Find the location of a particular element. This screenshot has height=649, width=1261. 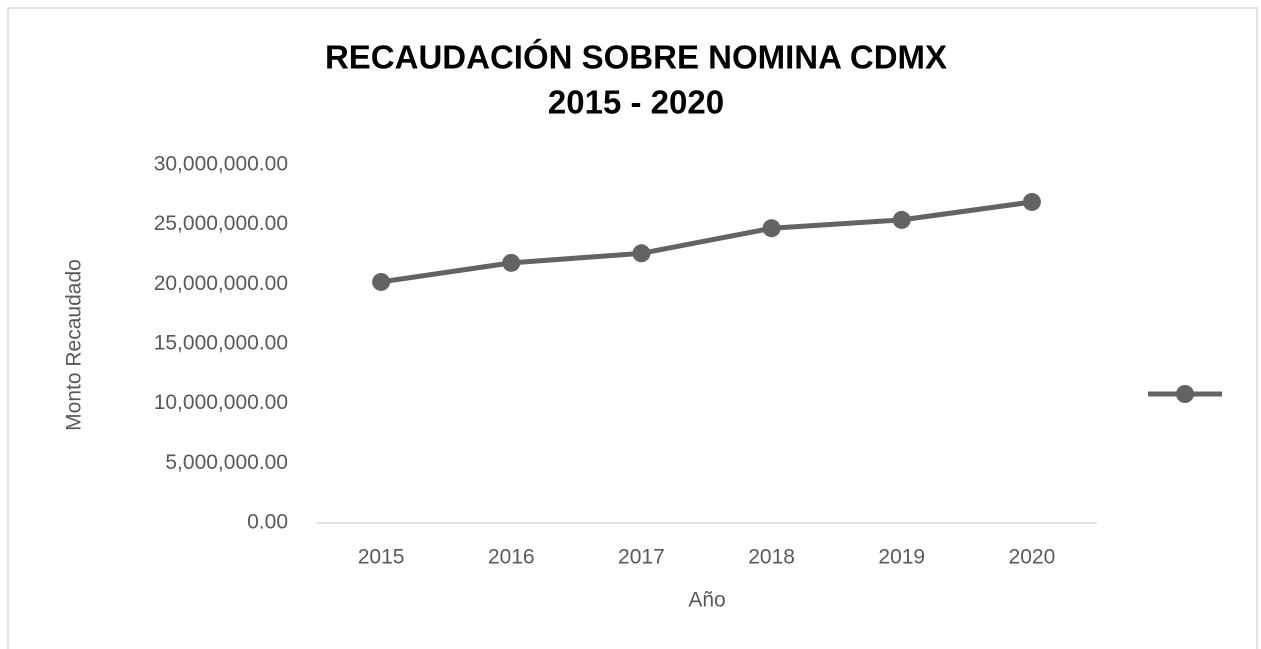

y-tick-label: 5,000,000.00 is located at coordinates (226, 462).